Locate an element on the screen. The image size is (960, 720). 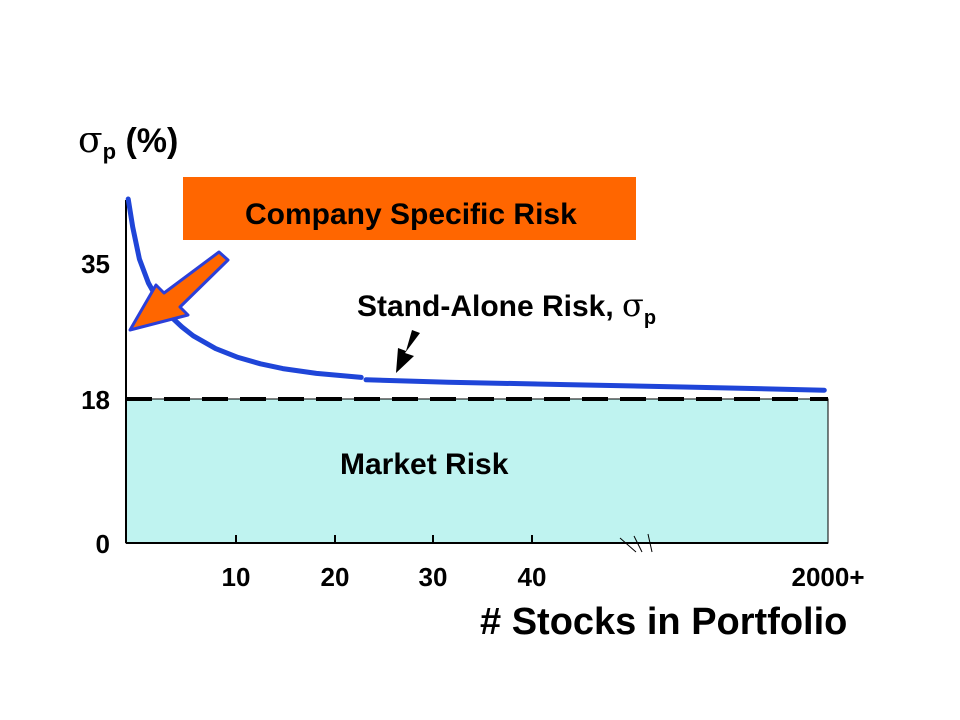
x-tick-label: 30 is located at coordinates (433, 577).